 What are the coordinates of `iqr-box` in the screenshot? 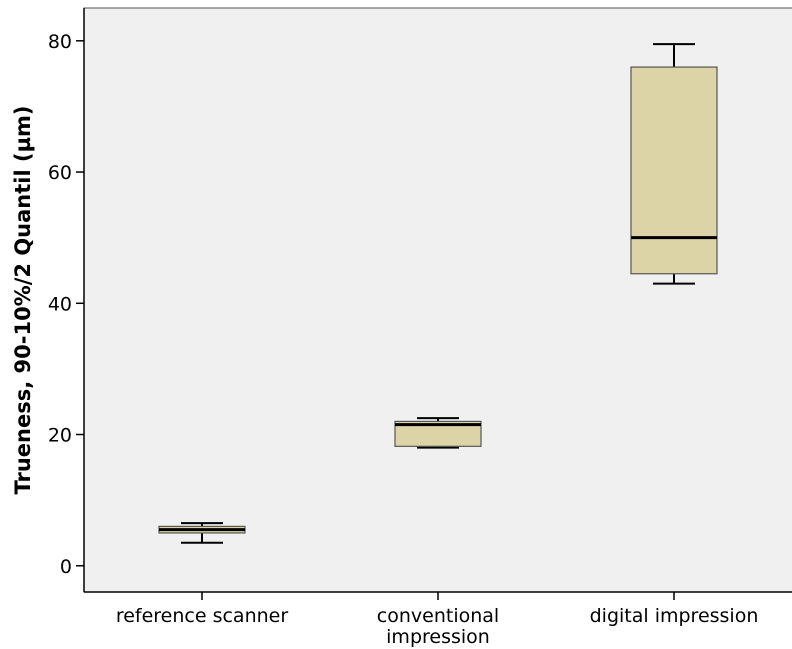 It's located at (674, 170).